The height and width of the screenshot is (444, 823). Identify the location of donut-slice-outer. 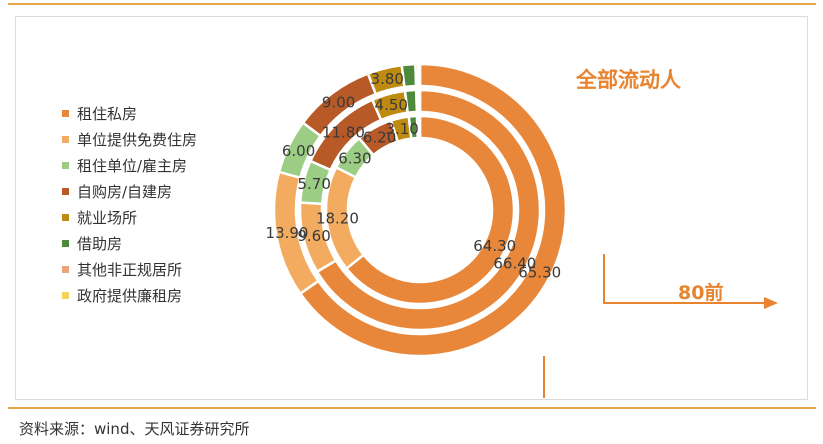
(419, 75).